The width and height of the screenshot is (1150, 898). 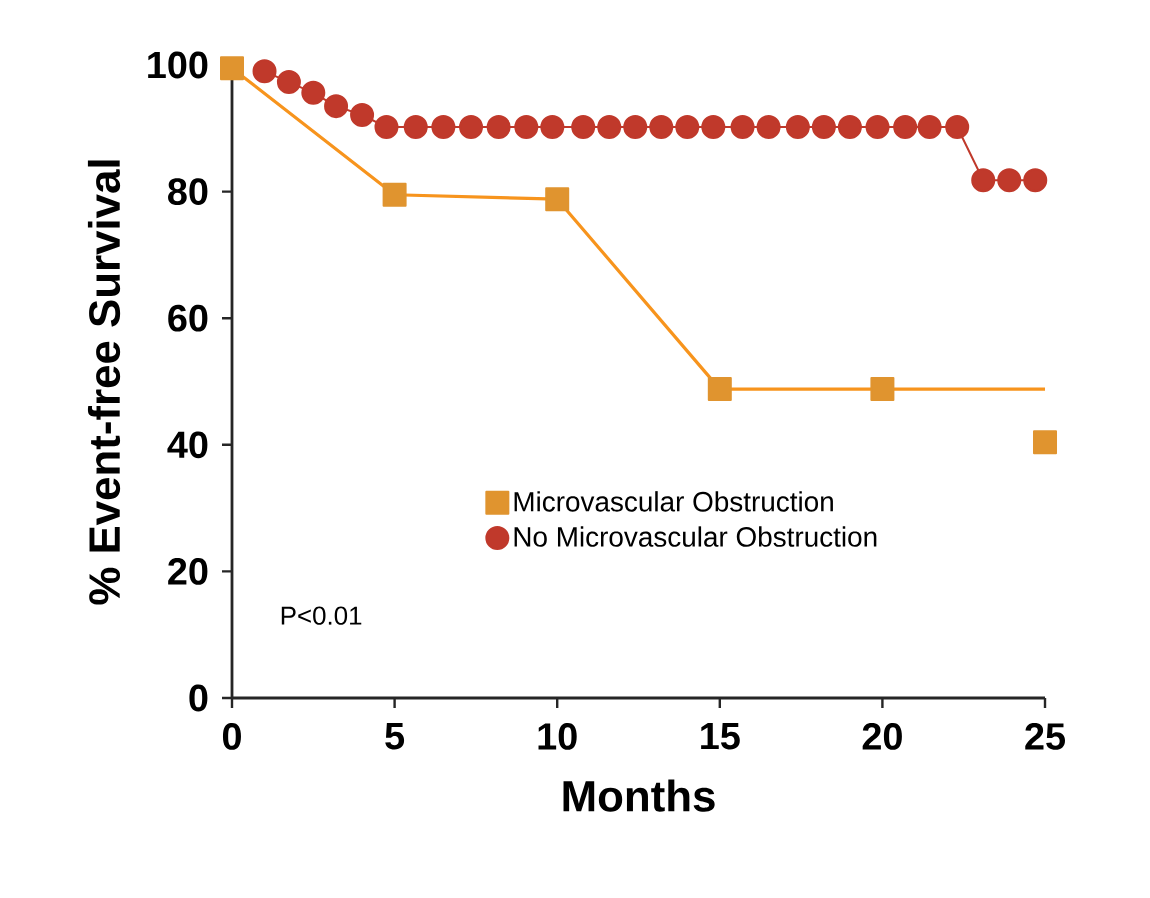 What do you see at coordinates (321, 615) in the screenshot?
I see `annotation: P<0.01` at bounding box center [321, 615].